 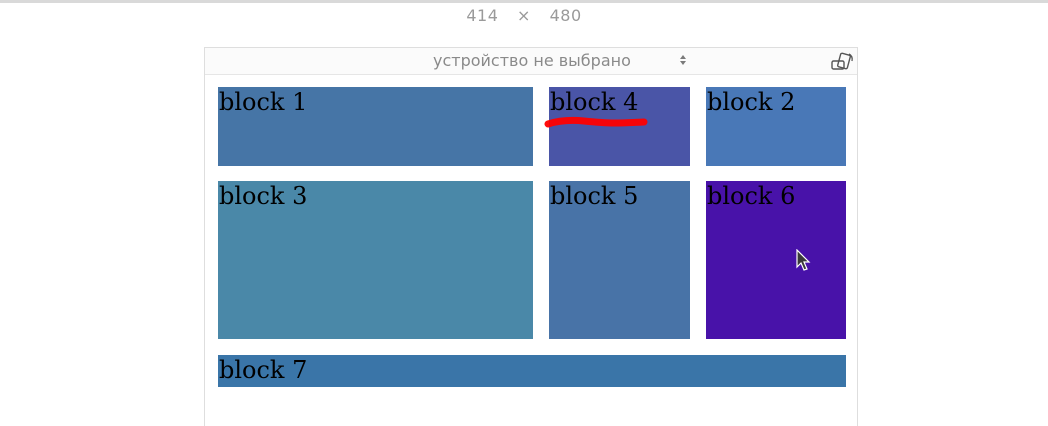 What do you see at coordinates (565, 15) in the screenshot?
I see `viewport-height: 480` at bounding box center [565, 15].